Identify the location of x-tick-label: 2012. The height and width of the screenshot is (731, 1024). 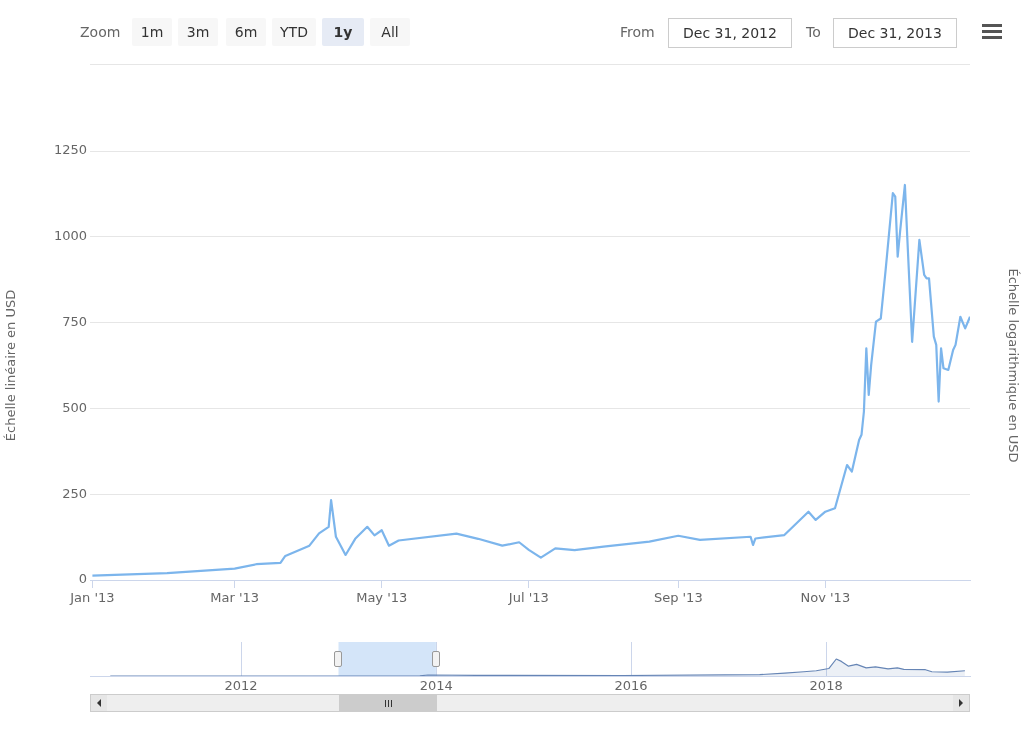
(241, 686).